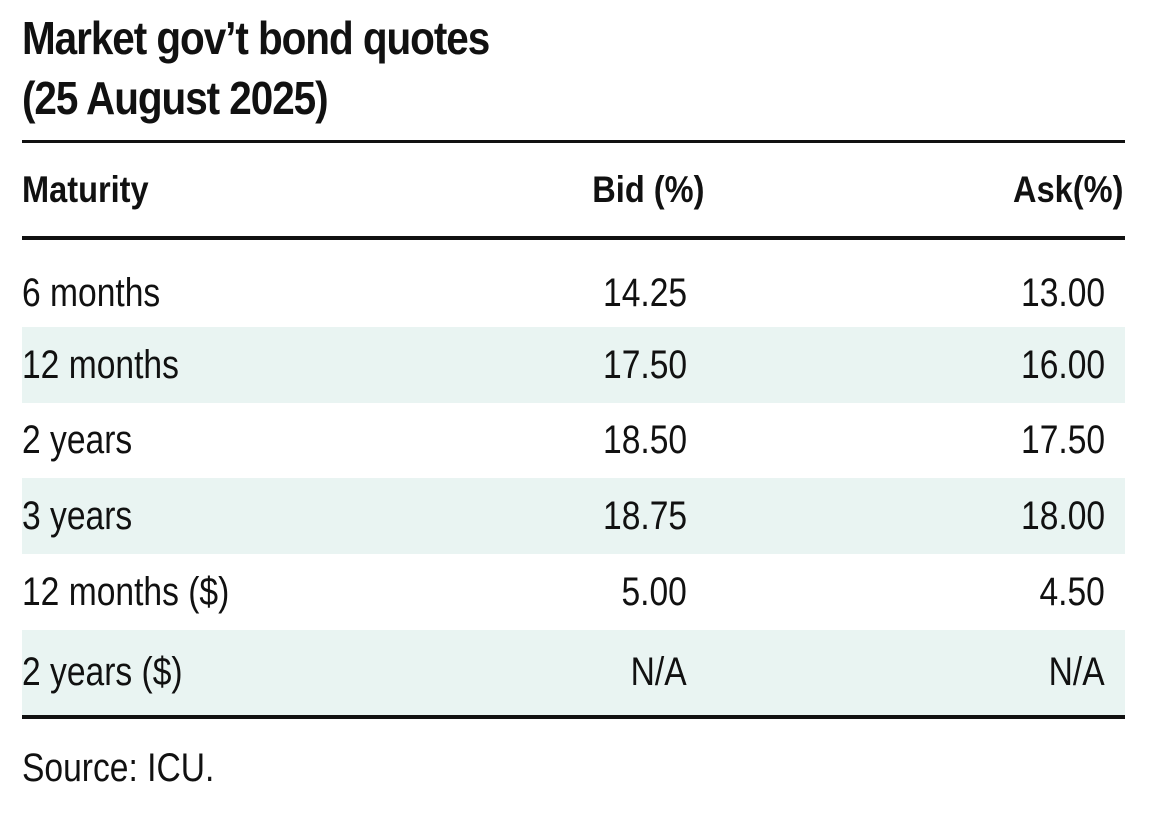 The height and width of the screenshot is (823, 1159). I want to click on bid-cell: 18.50, so click(644, 440).